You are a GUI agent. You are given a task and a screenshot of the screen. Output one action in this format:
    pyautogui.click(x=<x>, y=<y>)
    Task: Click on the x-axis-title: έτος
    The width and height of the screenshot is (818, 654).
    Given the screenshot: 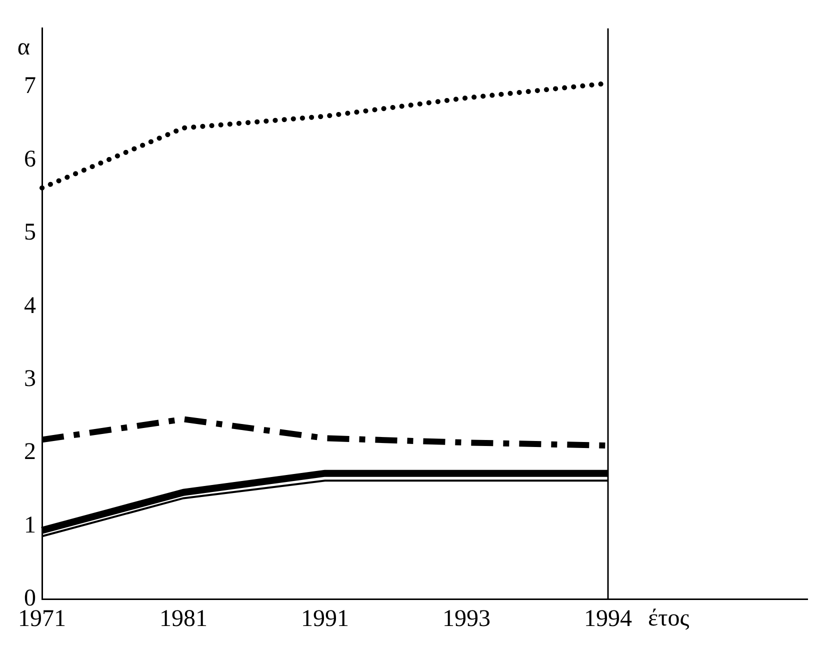 What is the action you would take?
    pyautogui.click(x=669, y=618)
    